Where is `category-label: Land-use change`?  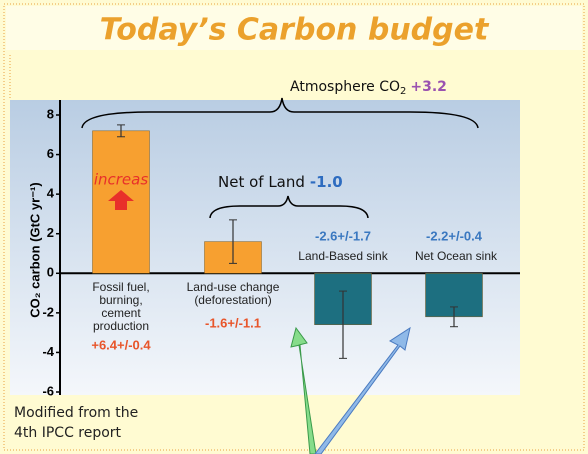
category-label: Land-use change is located at coordinates (233, 287).